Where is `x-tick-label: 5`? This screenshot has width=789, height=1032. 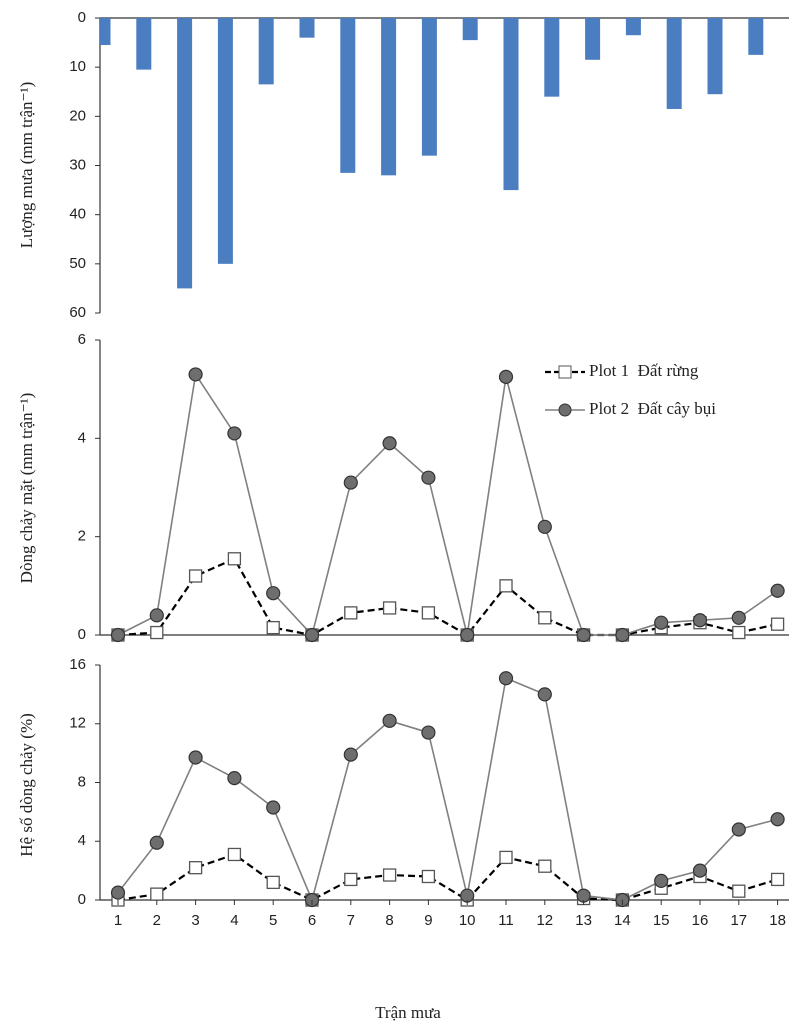 x-tick-label: 5 is located at coordinates (273, 920).